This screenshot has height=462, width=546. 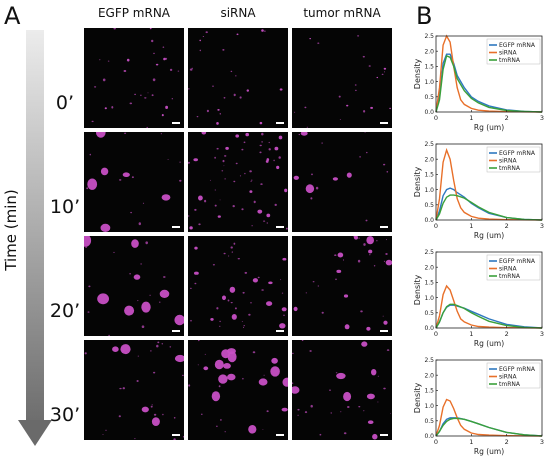 I want to click on micrograph-r2-c1, so click(x=238, y=286).